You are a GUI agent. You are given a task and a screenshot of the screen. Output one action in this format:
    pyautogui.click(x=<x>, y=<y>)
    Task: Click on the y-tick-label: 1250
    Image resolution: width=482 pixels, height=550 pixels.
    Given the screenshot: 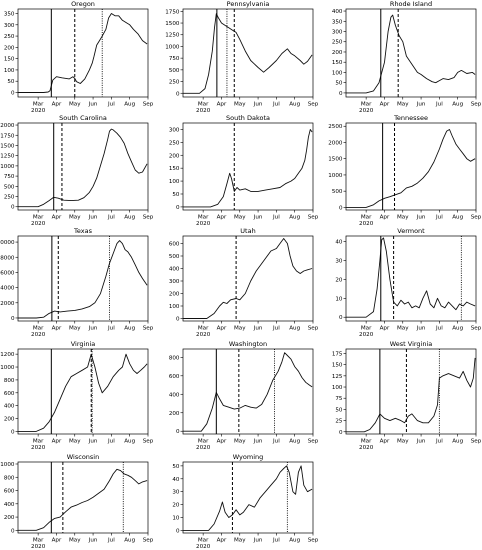 What is the action you would take?
    pyautogui.click(x=7, y=157)
    